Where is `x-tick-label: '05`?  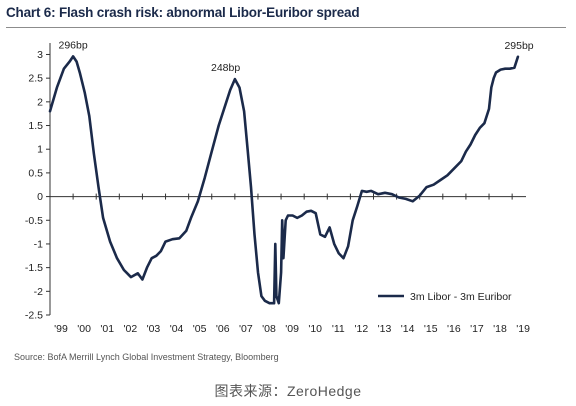 x-tick-label: '05 is located at coordinates (200, 329).